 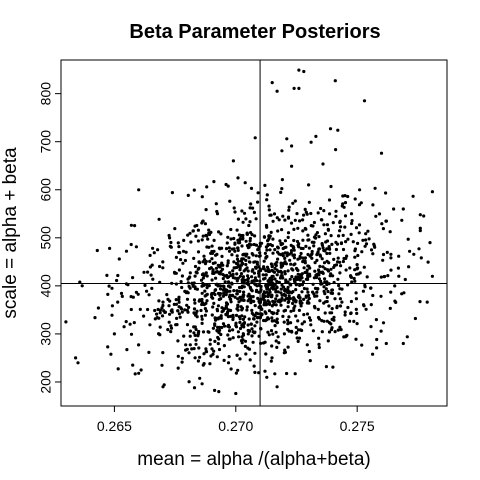 I want to click on y-tick-label: 300, so click(x=46, y=334).